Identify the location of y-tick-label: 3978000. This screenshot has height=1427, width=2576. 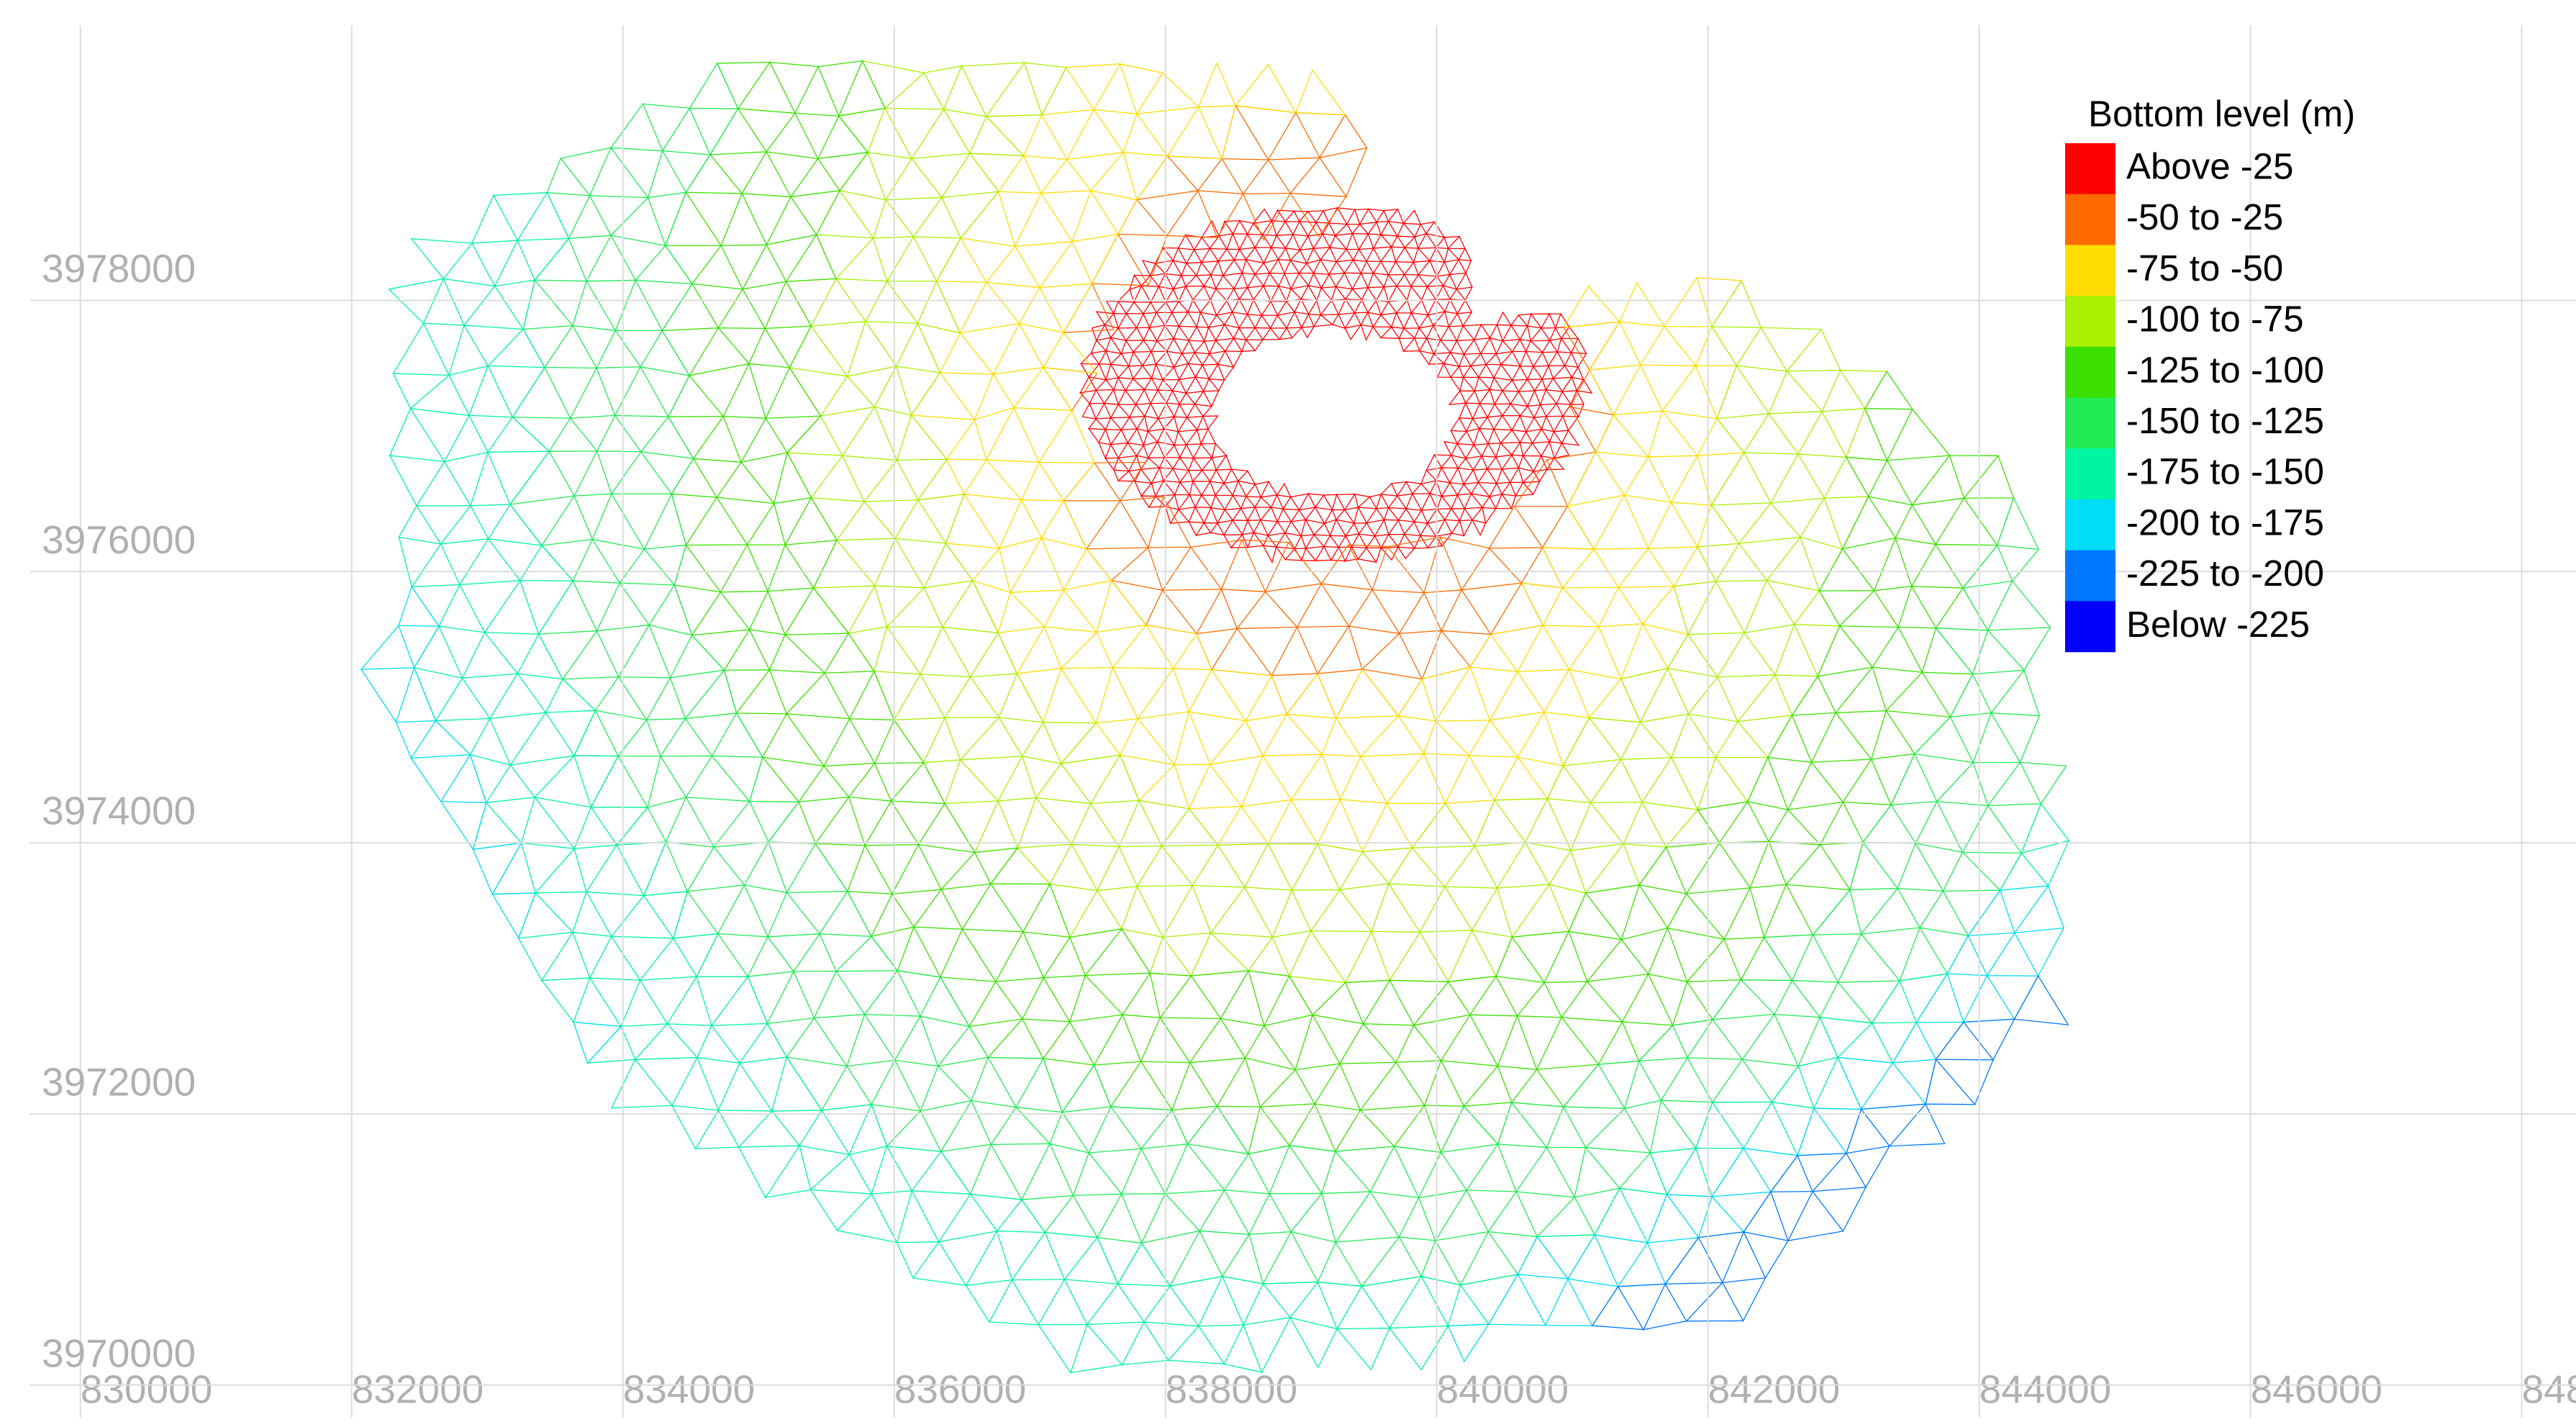
(119, 268).